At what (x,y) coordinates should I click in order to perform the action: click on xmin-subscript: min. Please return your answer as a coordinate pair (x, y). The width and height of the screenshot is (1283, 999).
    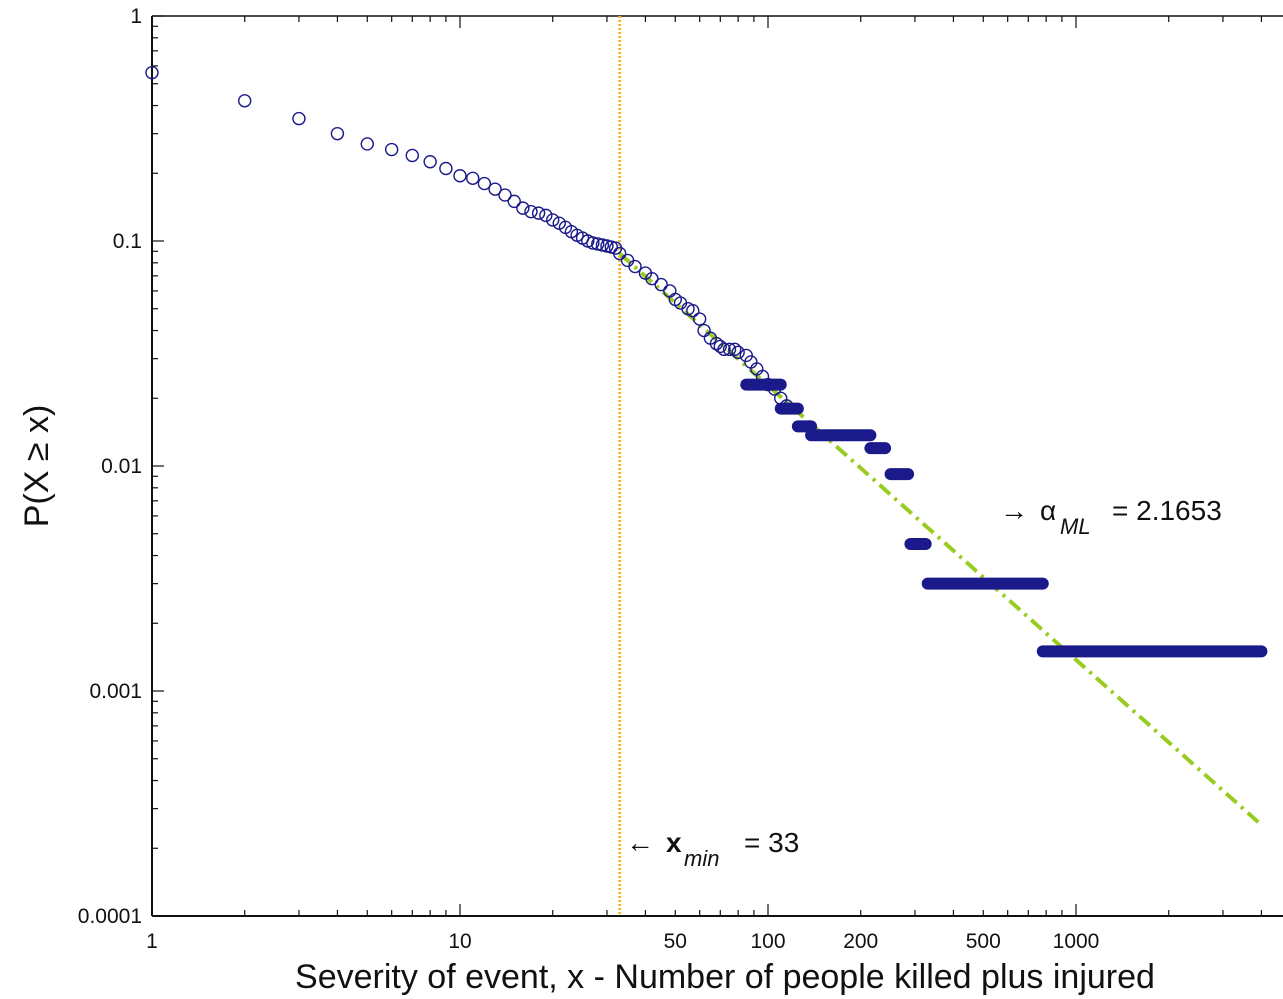
    Looking at the image, I should click on (701, 858).